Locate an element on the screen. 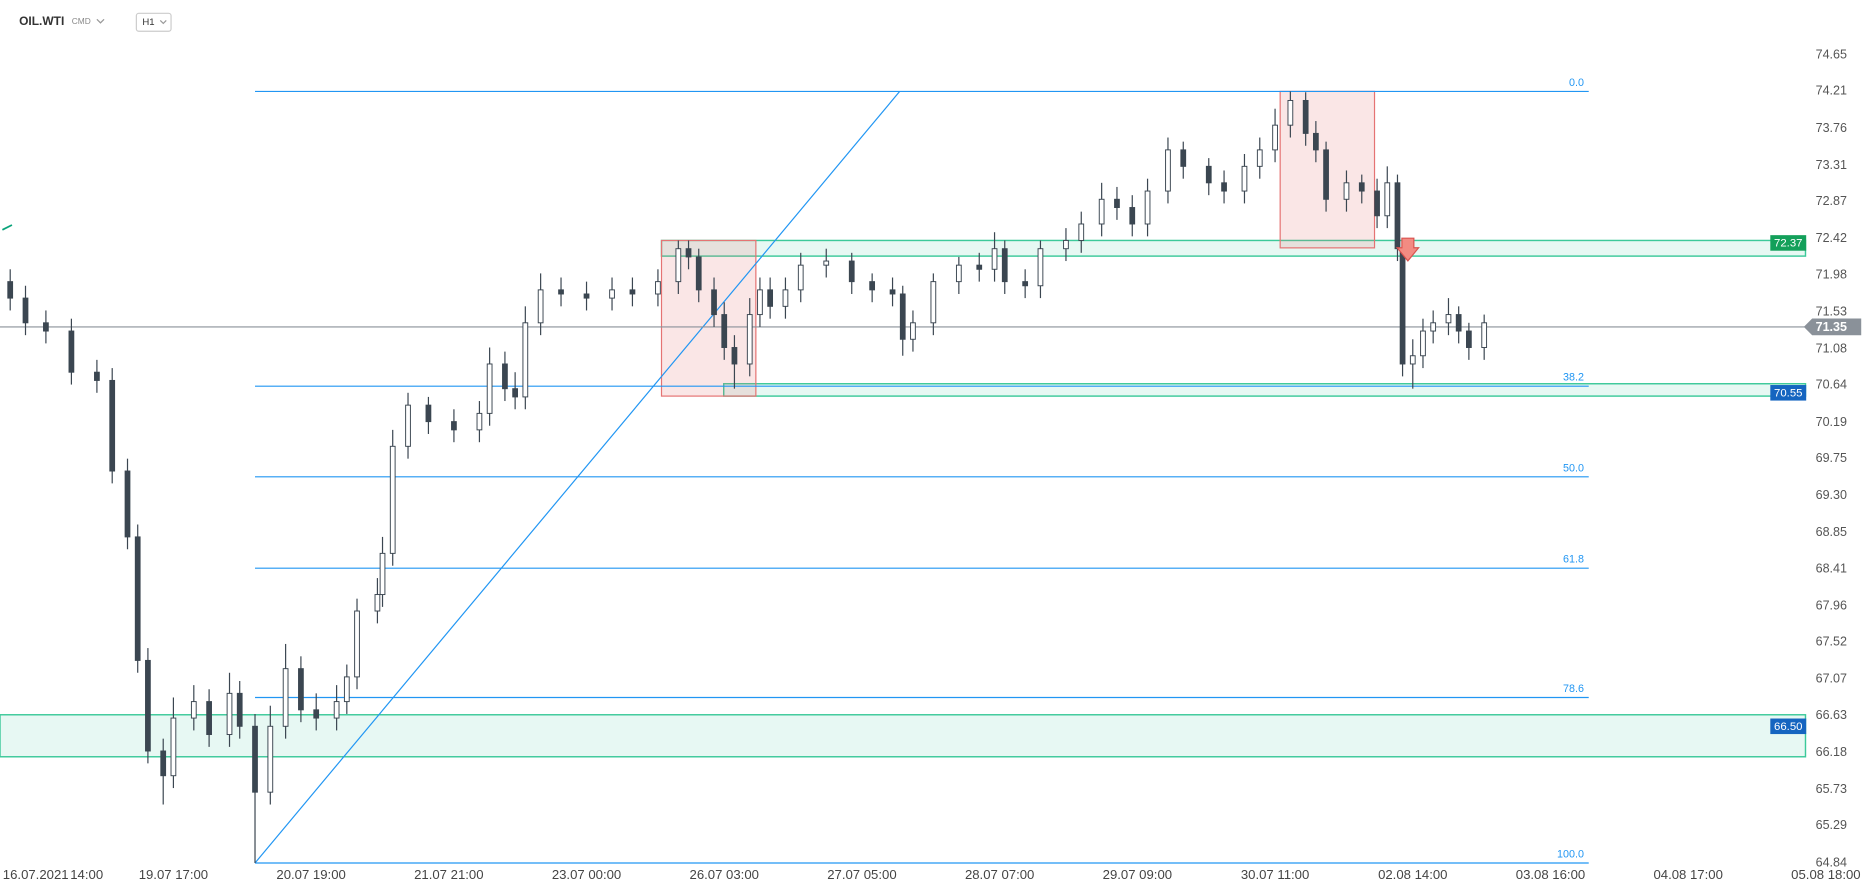  x-tick-label: 04.08 17:00 is located at coordinates (1687, 874).